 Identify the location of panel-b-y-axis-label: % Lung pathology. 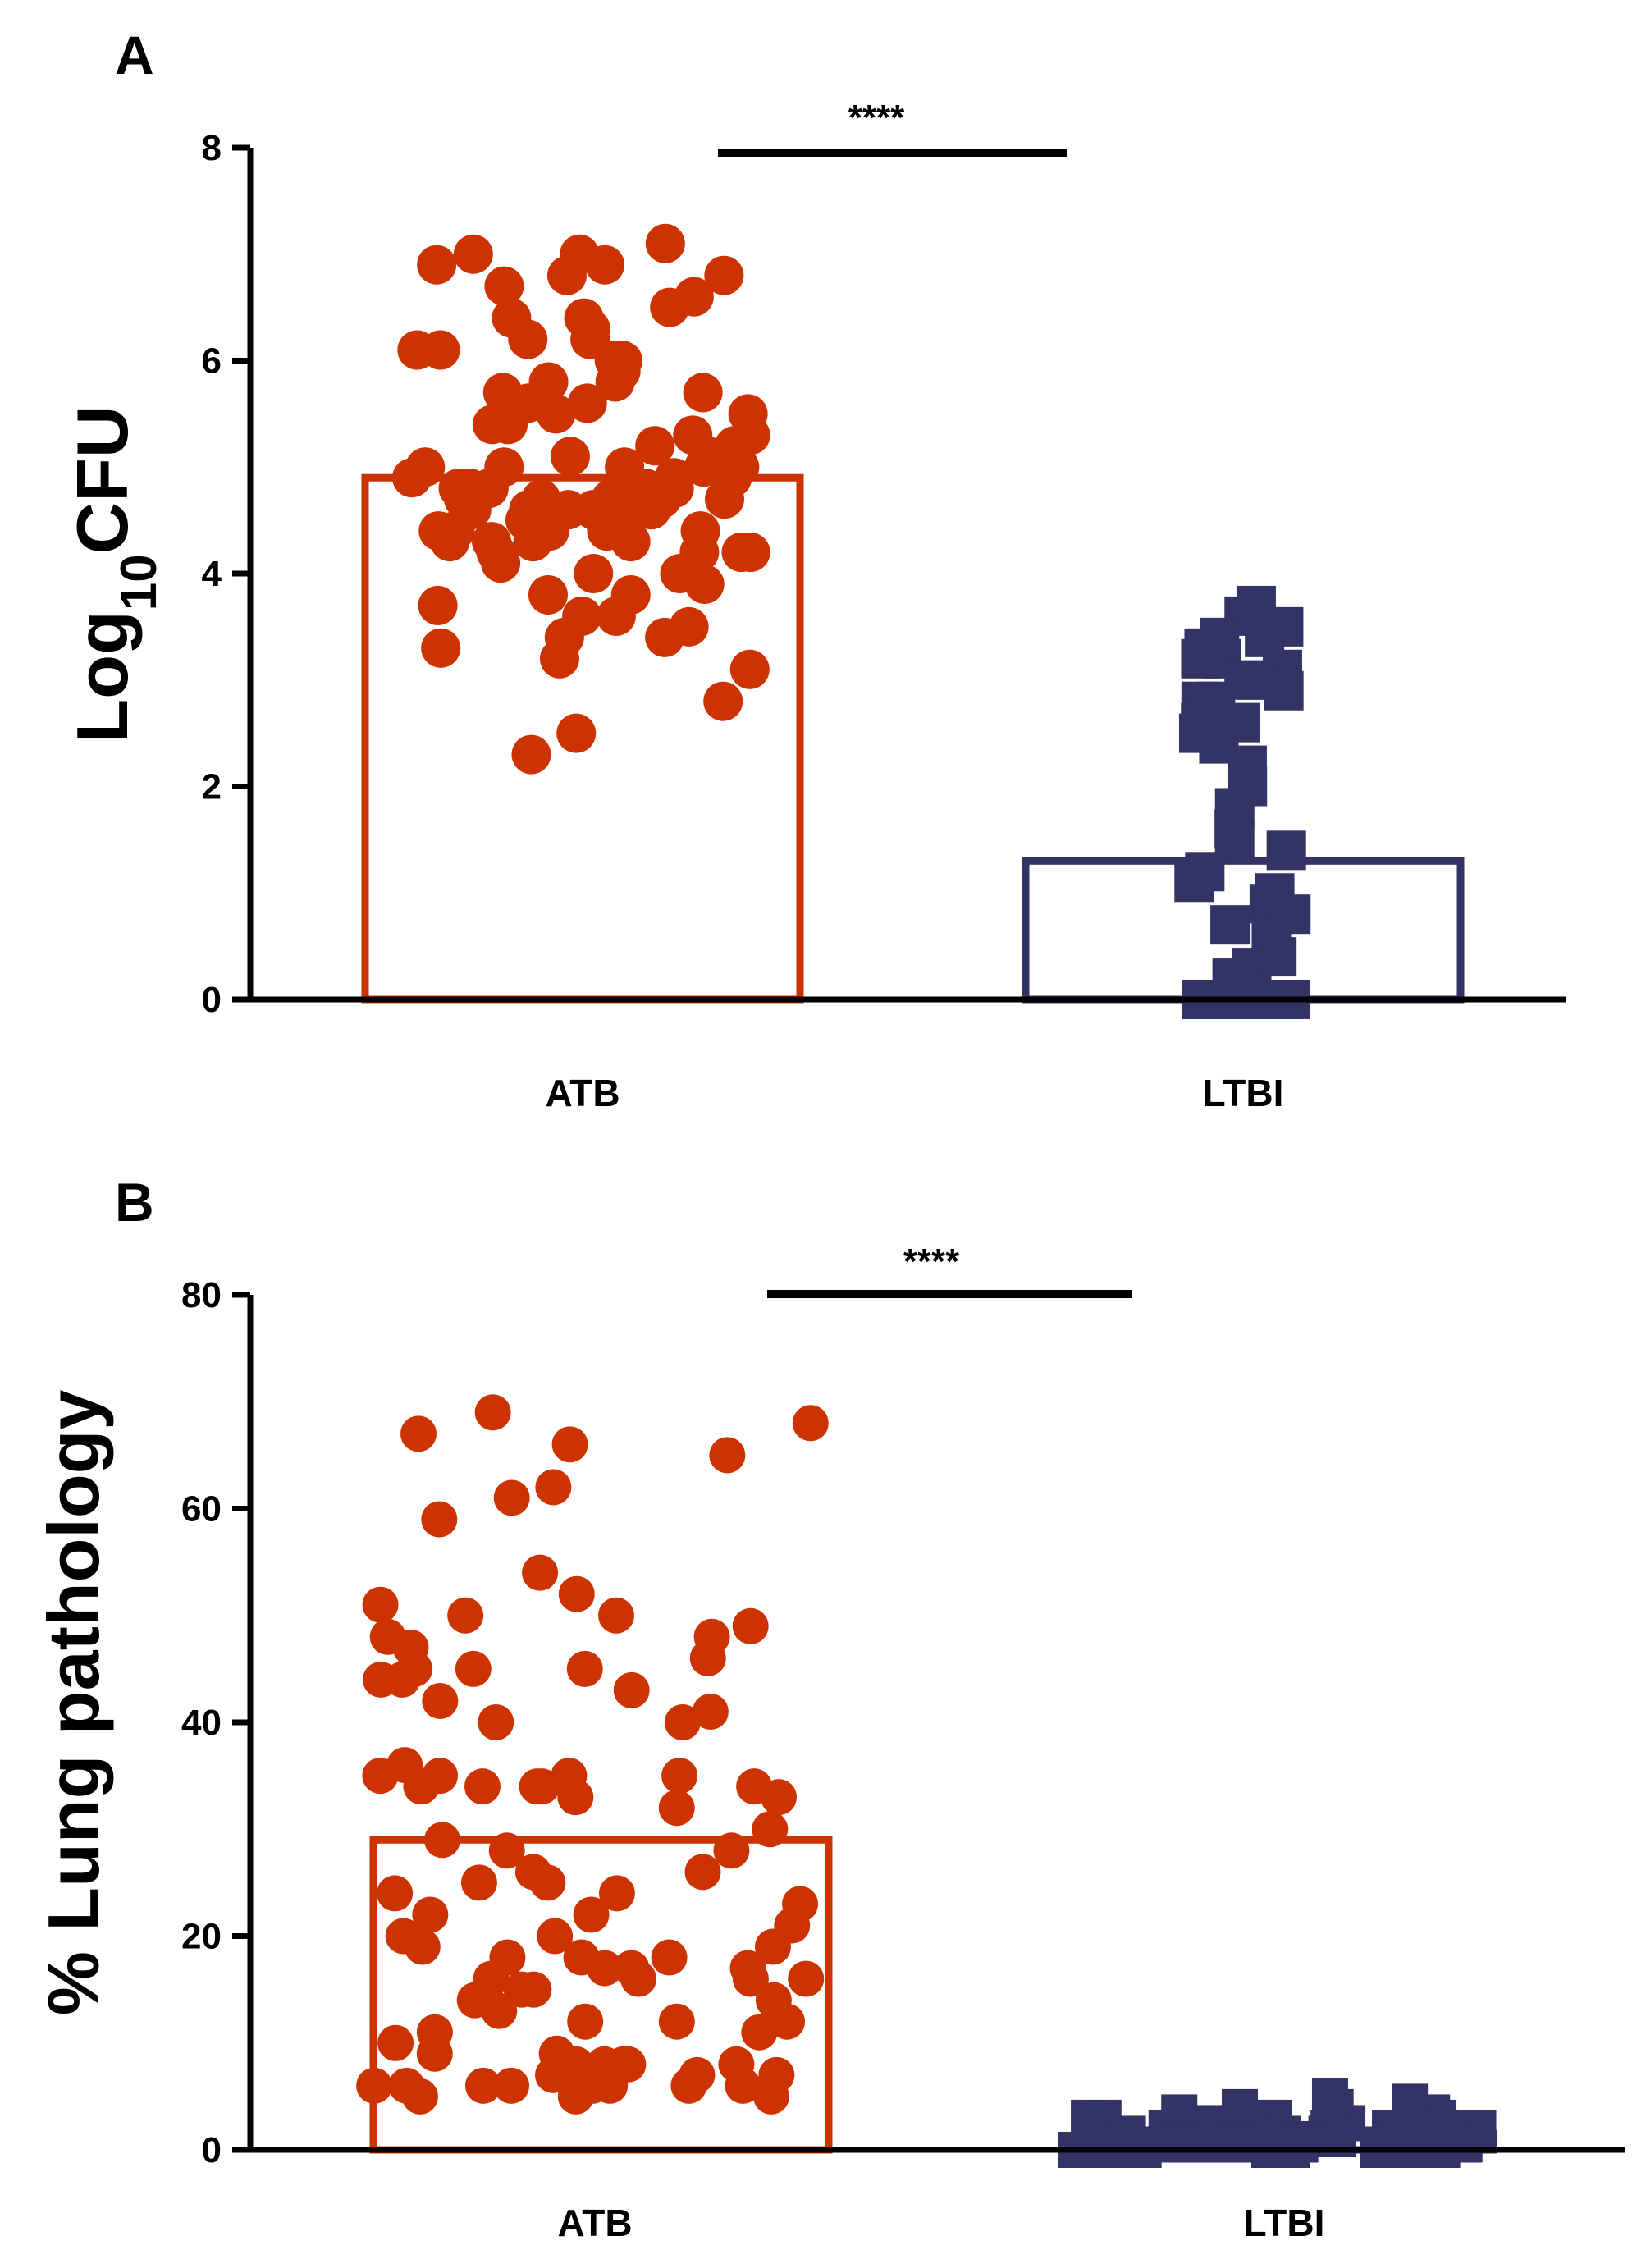
(73, 1703).